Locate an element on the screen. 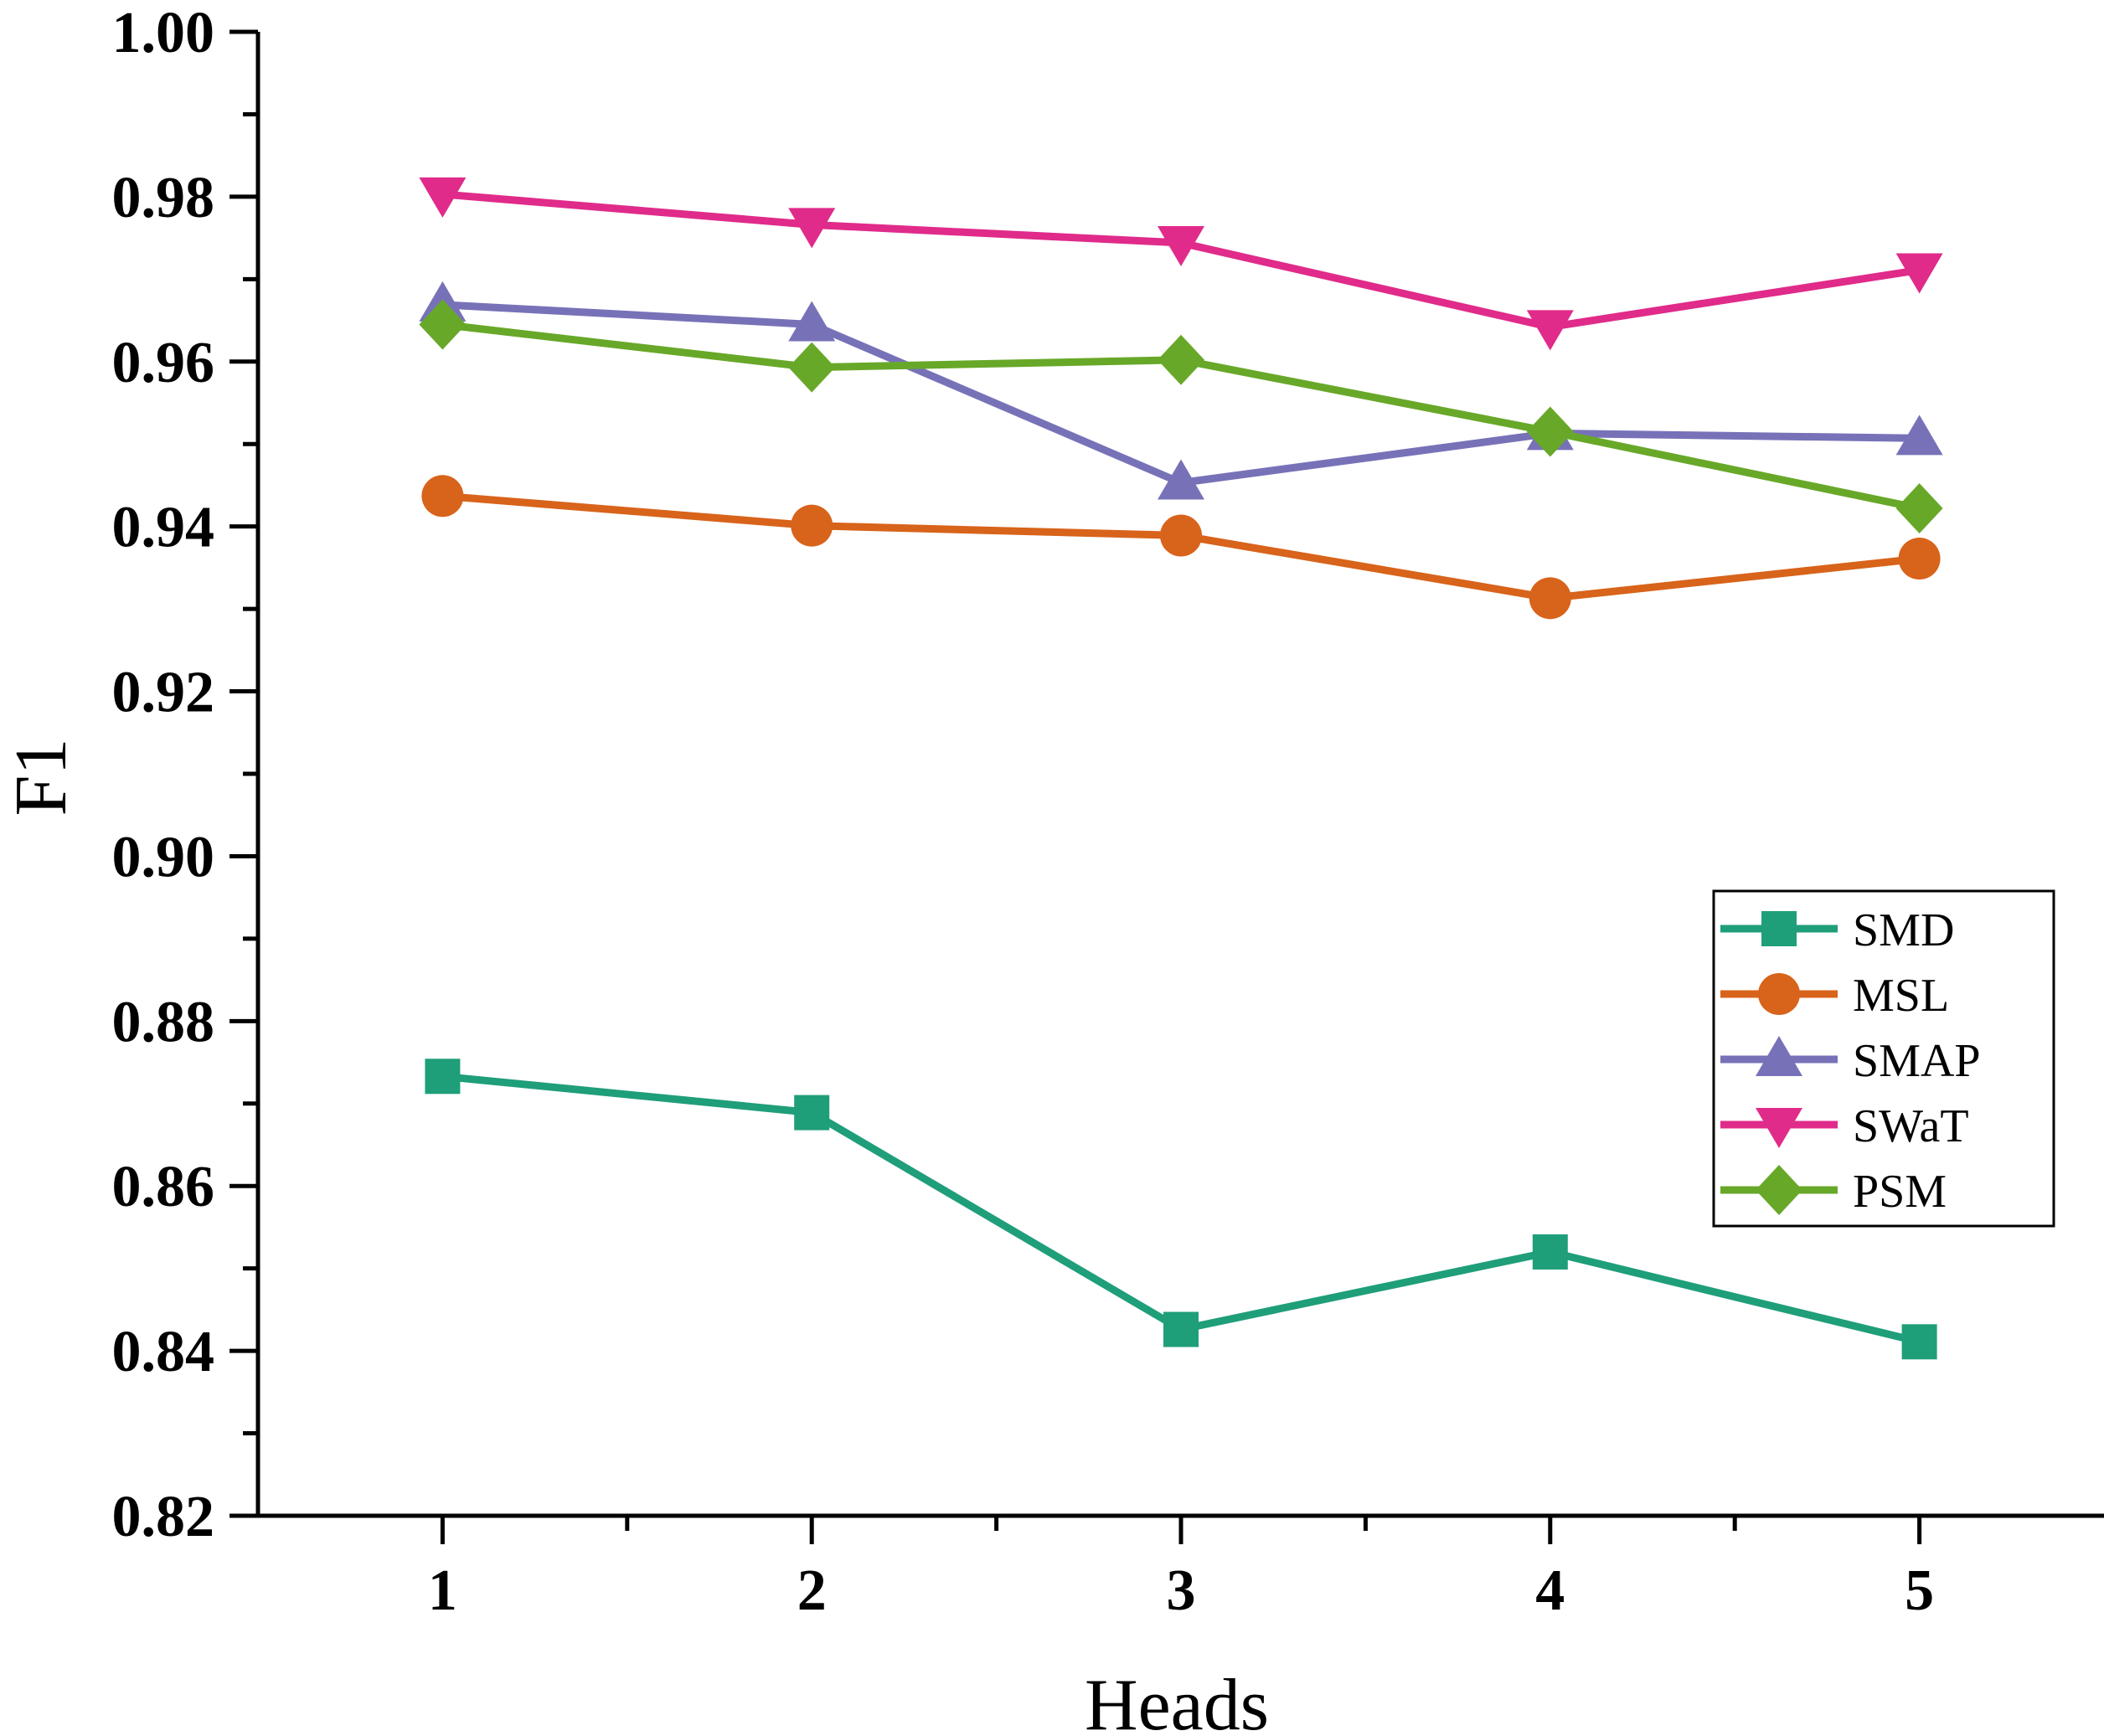  series-msl is located at coordinates (1181, 547).